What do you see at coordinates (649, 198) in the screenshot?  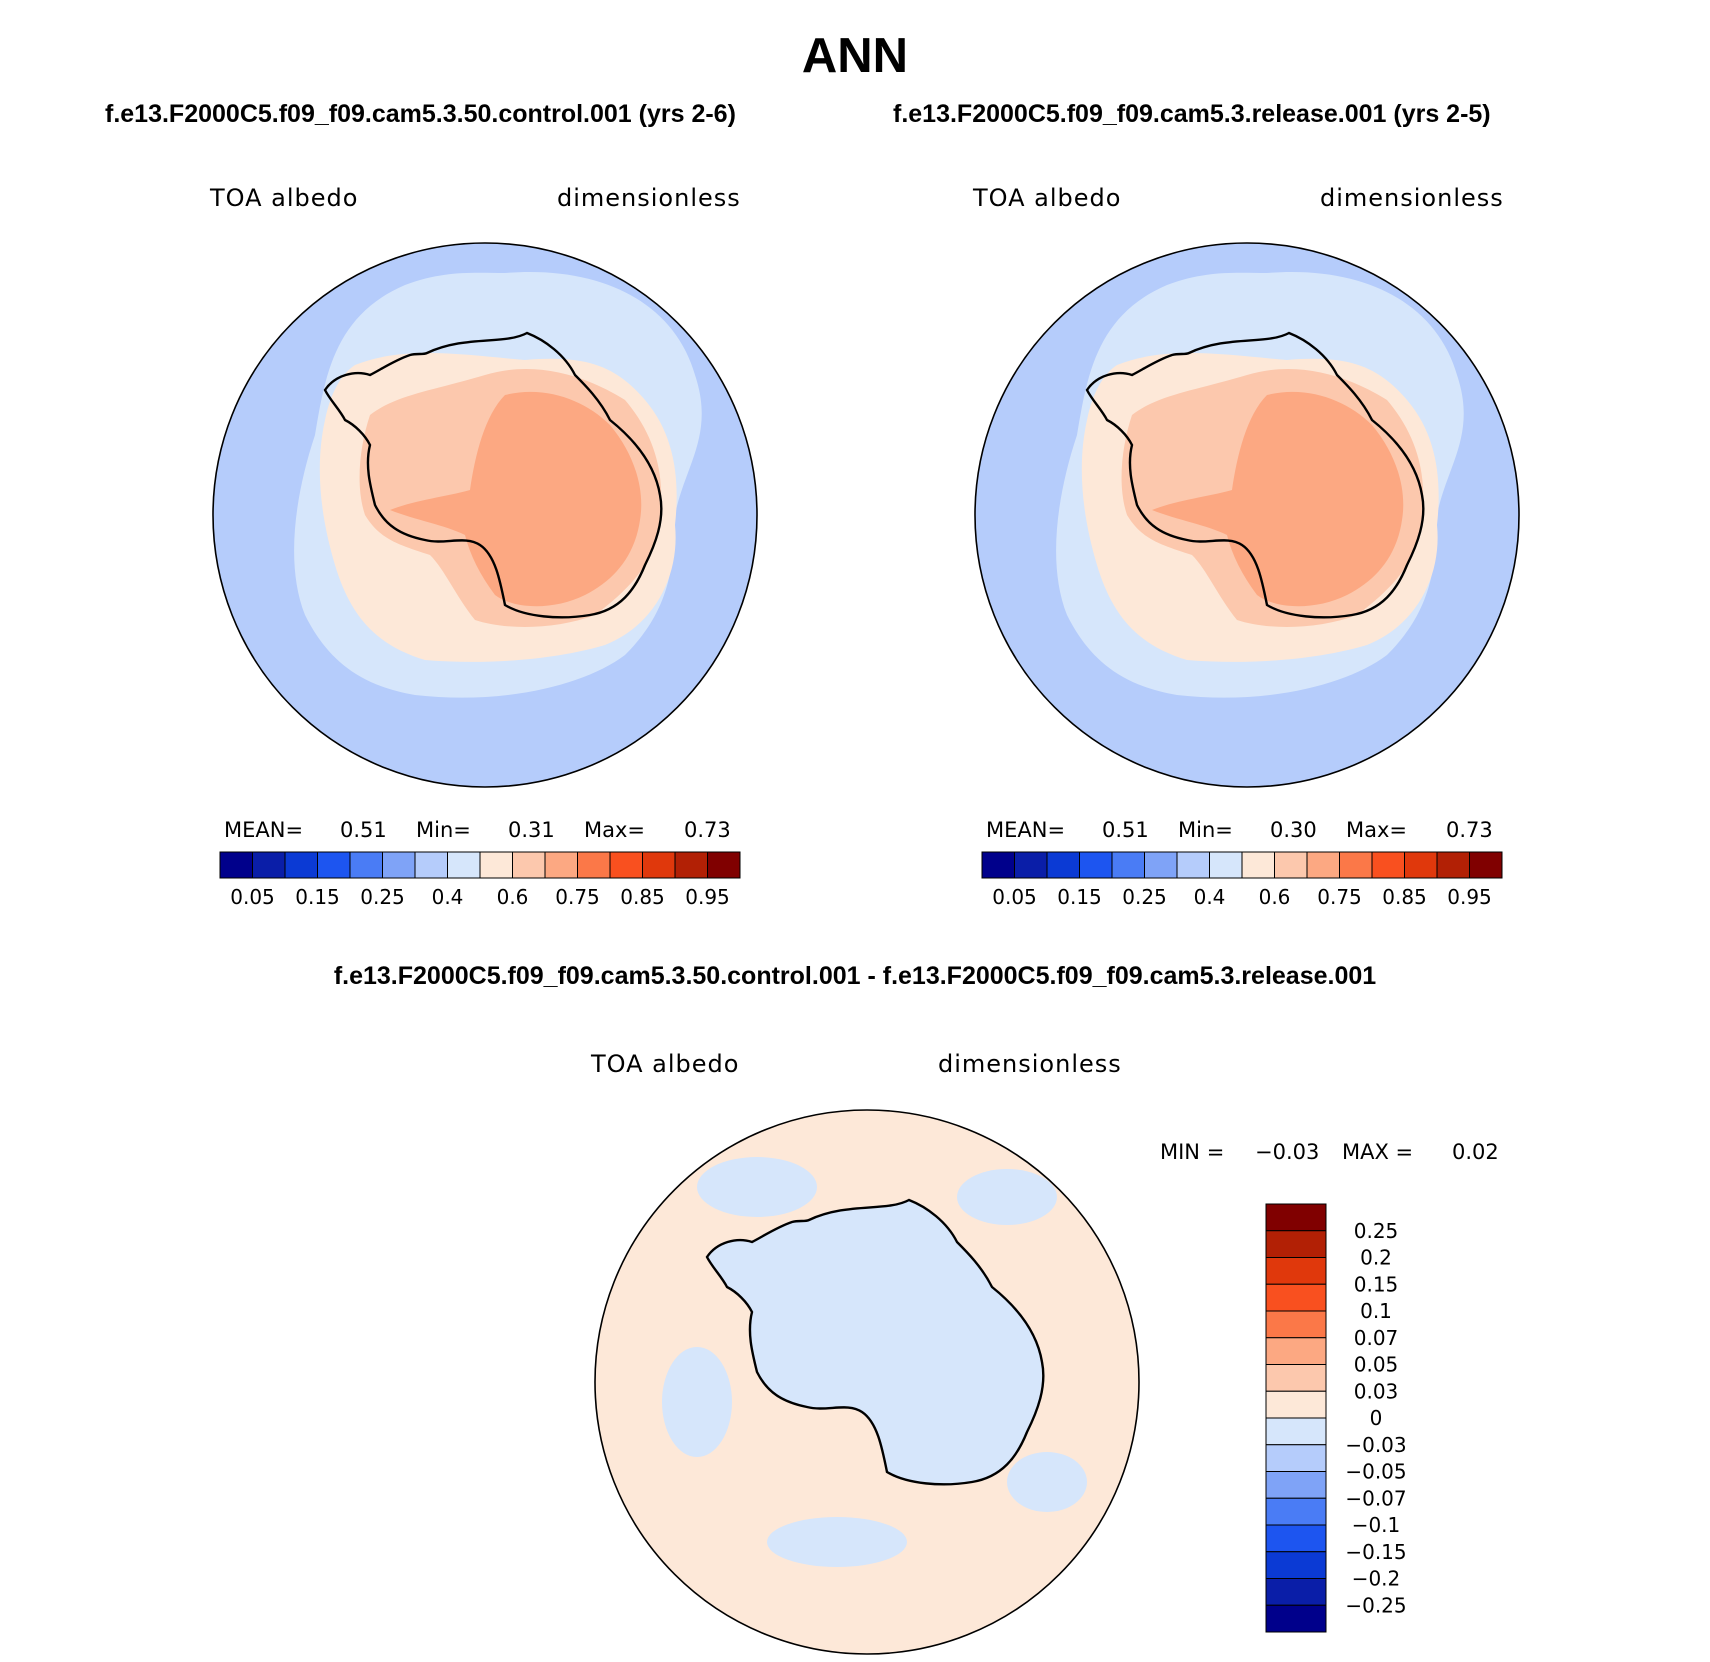 I see `panel1-units-label: dimensionless` at bounding box center [649, 198].